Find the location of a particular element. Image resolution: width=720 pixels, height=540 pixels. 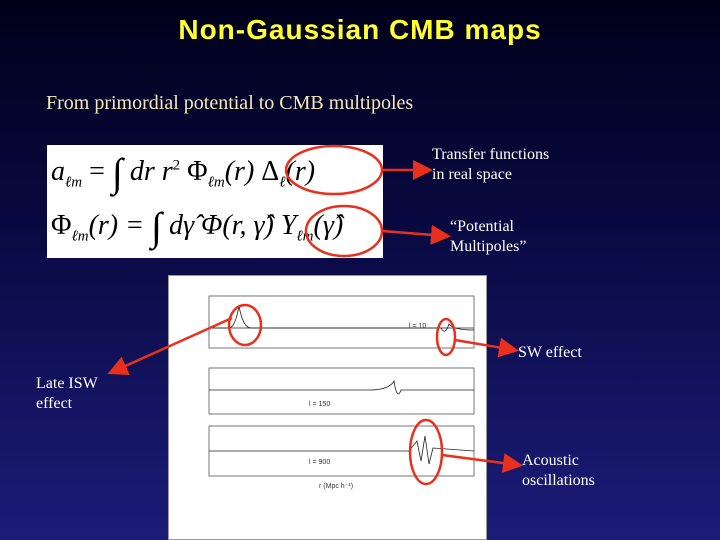

equation: Φℓm(r) = ∫ dγ̂ Φ(r, γ̂) Yℓm(γ̂) is located at coordinates (197, 226).